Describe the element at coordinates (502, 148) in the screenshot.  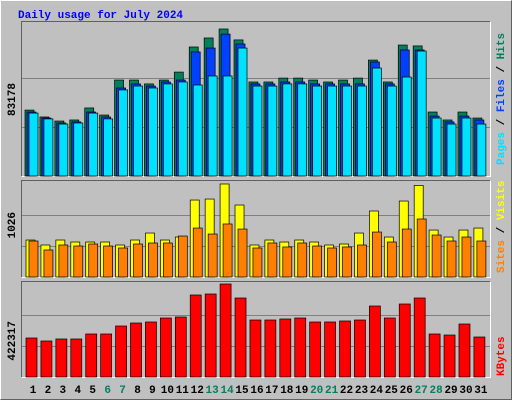
I see `legend-entry: Pages` at that location.